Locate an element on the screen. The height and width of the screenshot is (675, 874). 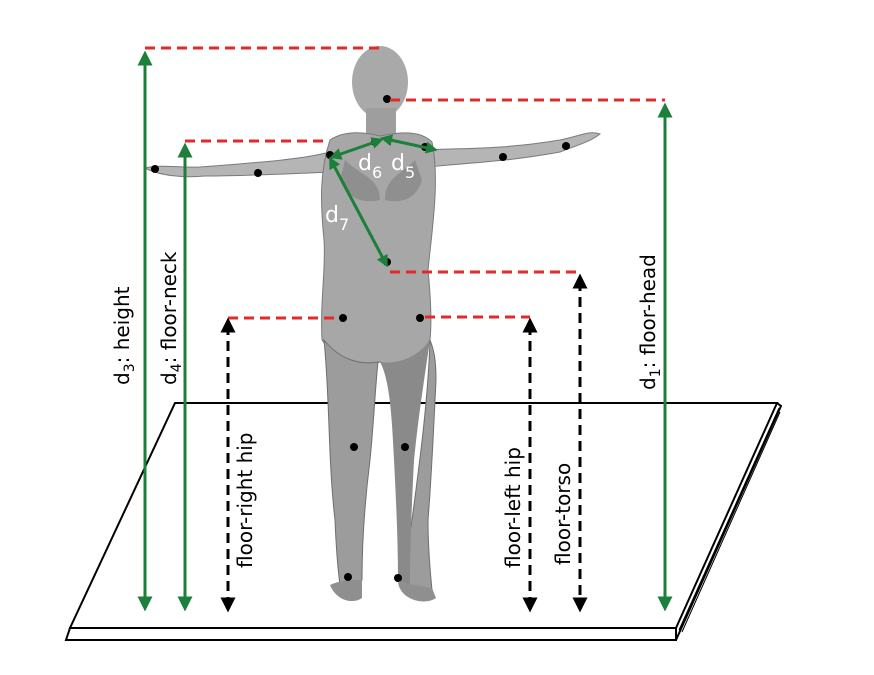
d5-arrow is located at coordinates (409, 144).